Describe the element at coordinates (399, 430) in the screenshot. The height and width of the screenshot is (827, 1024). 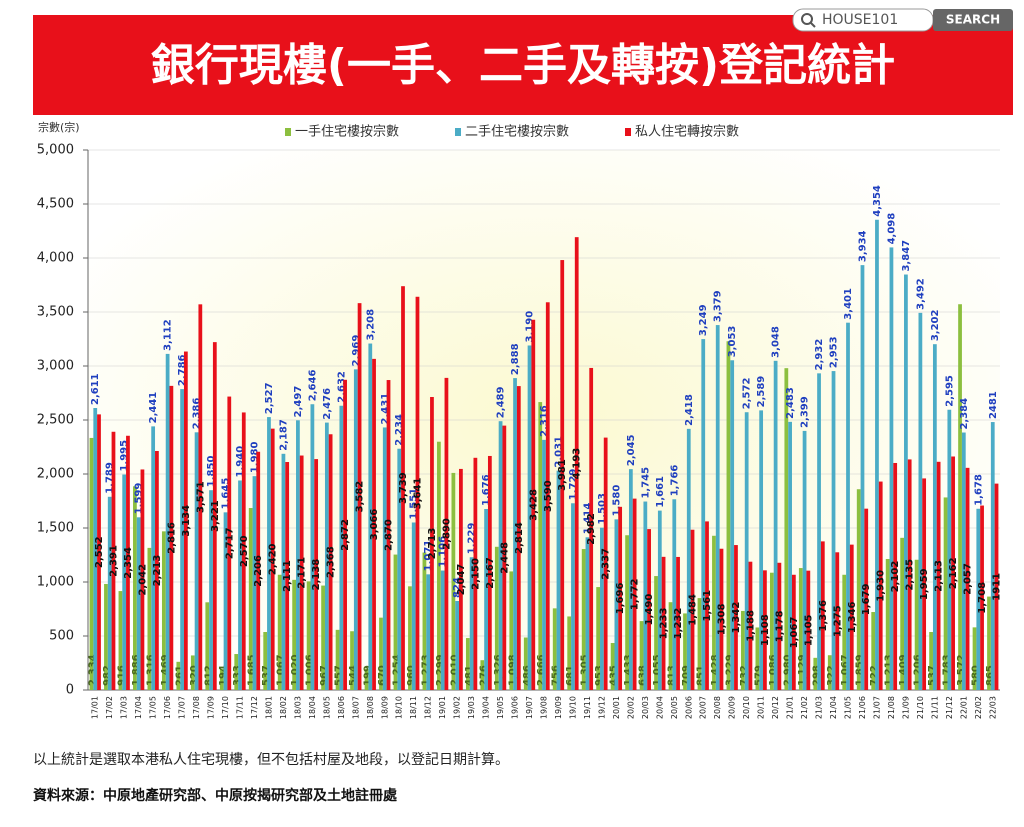
I see `data-label: 2,234` at that location.